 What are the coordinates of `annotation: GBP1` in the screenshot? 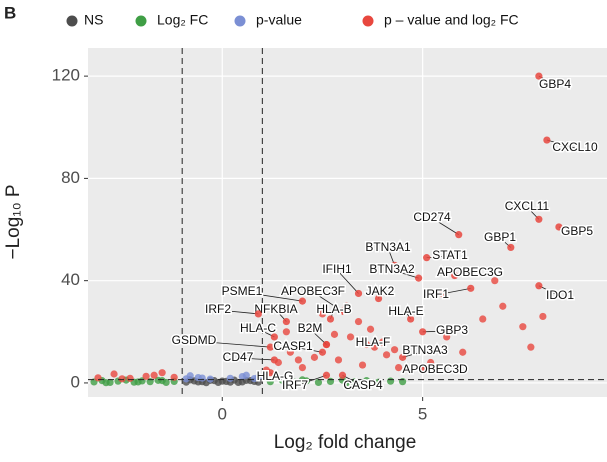 It's located at (500, 237).